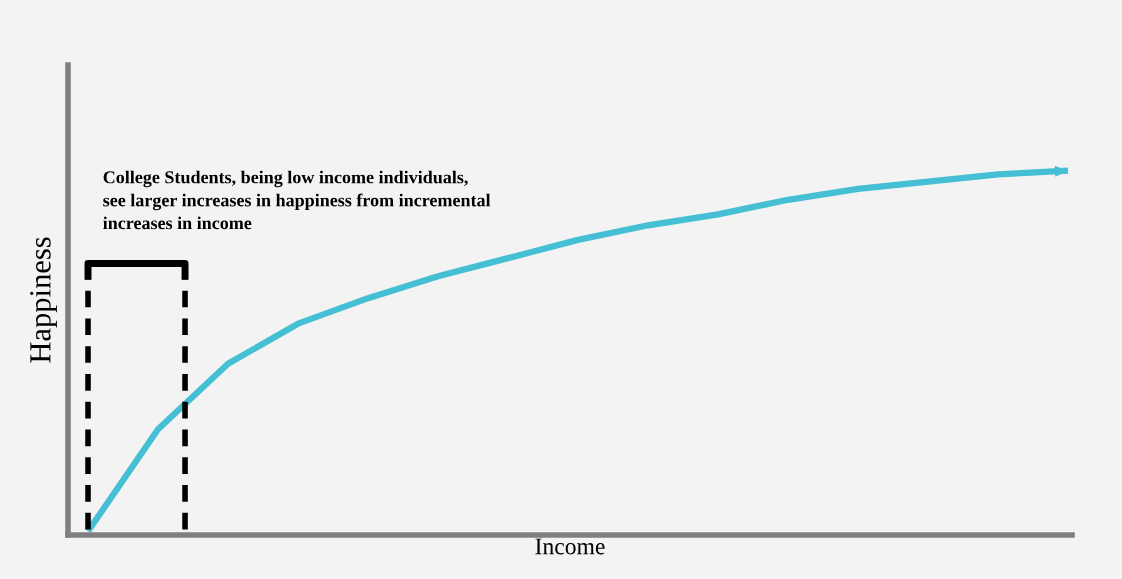 The image size is (1122, 579). Describe the element at coordinates (297, 200) in the screenshot. I see `annotation: College Students, being low income individuals, see larger increases in happiness from incremental increases in income` at that location.